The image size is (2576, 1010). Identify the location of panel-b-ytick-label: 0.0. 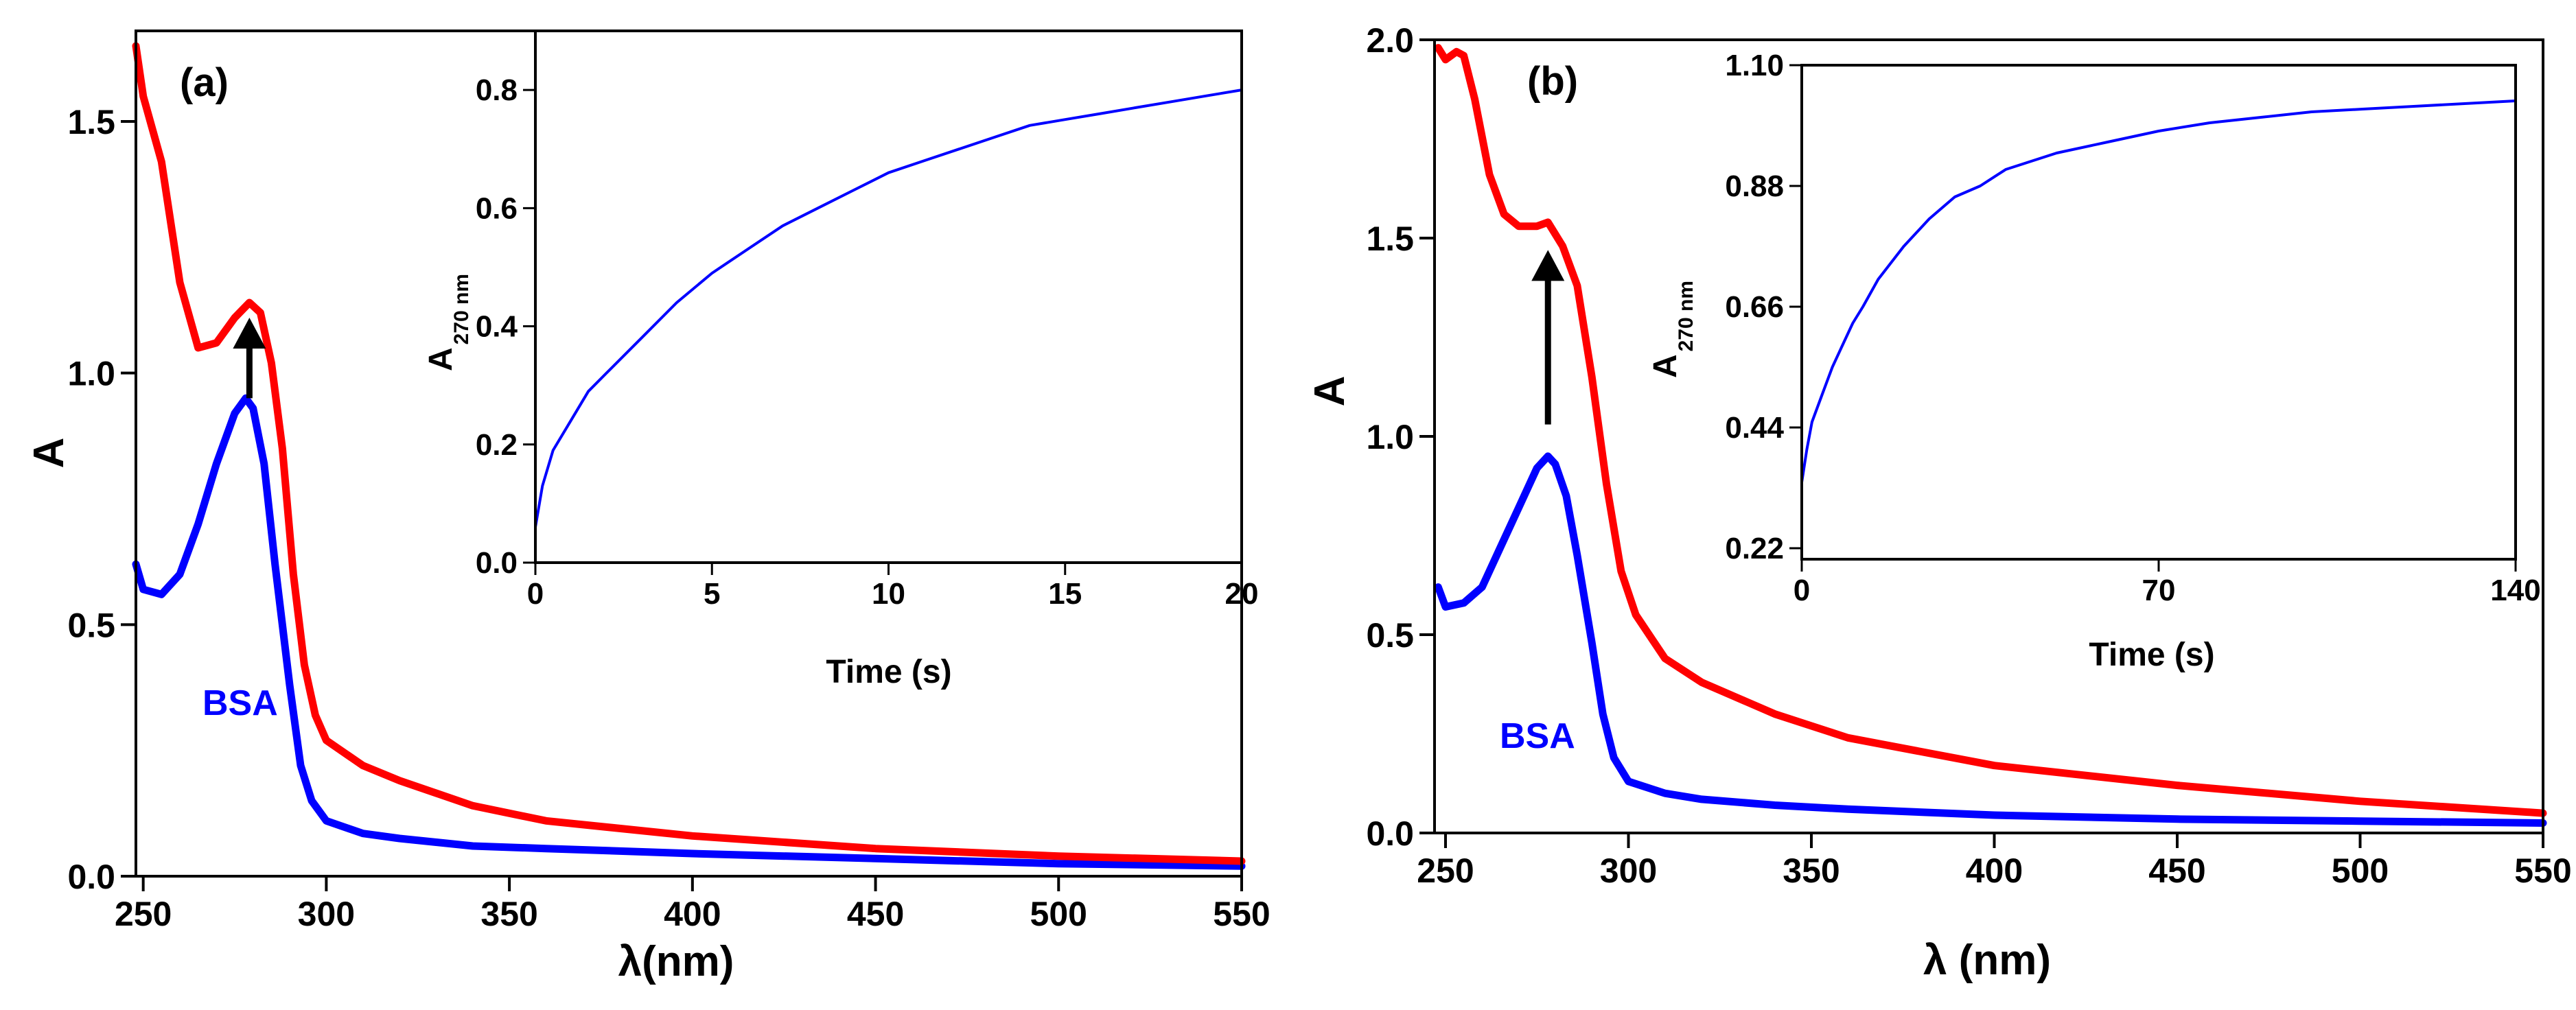
(1390, 833).